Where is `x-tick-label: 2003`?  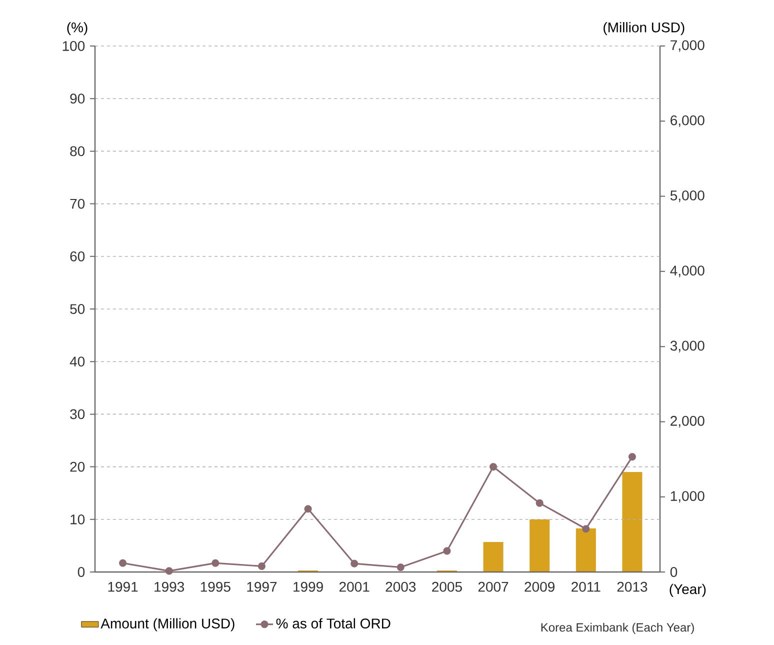 x-tick-label: 2003 is located at coordinates (401, 587).